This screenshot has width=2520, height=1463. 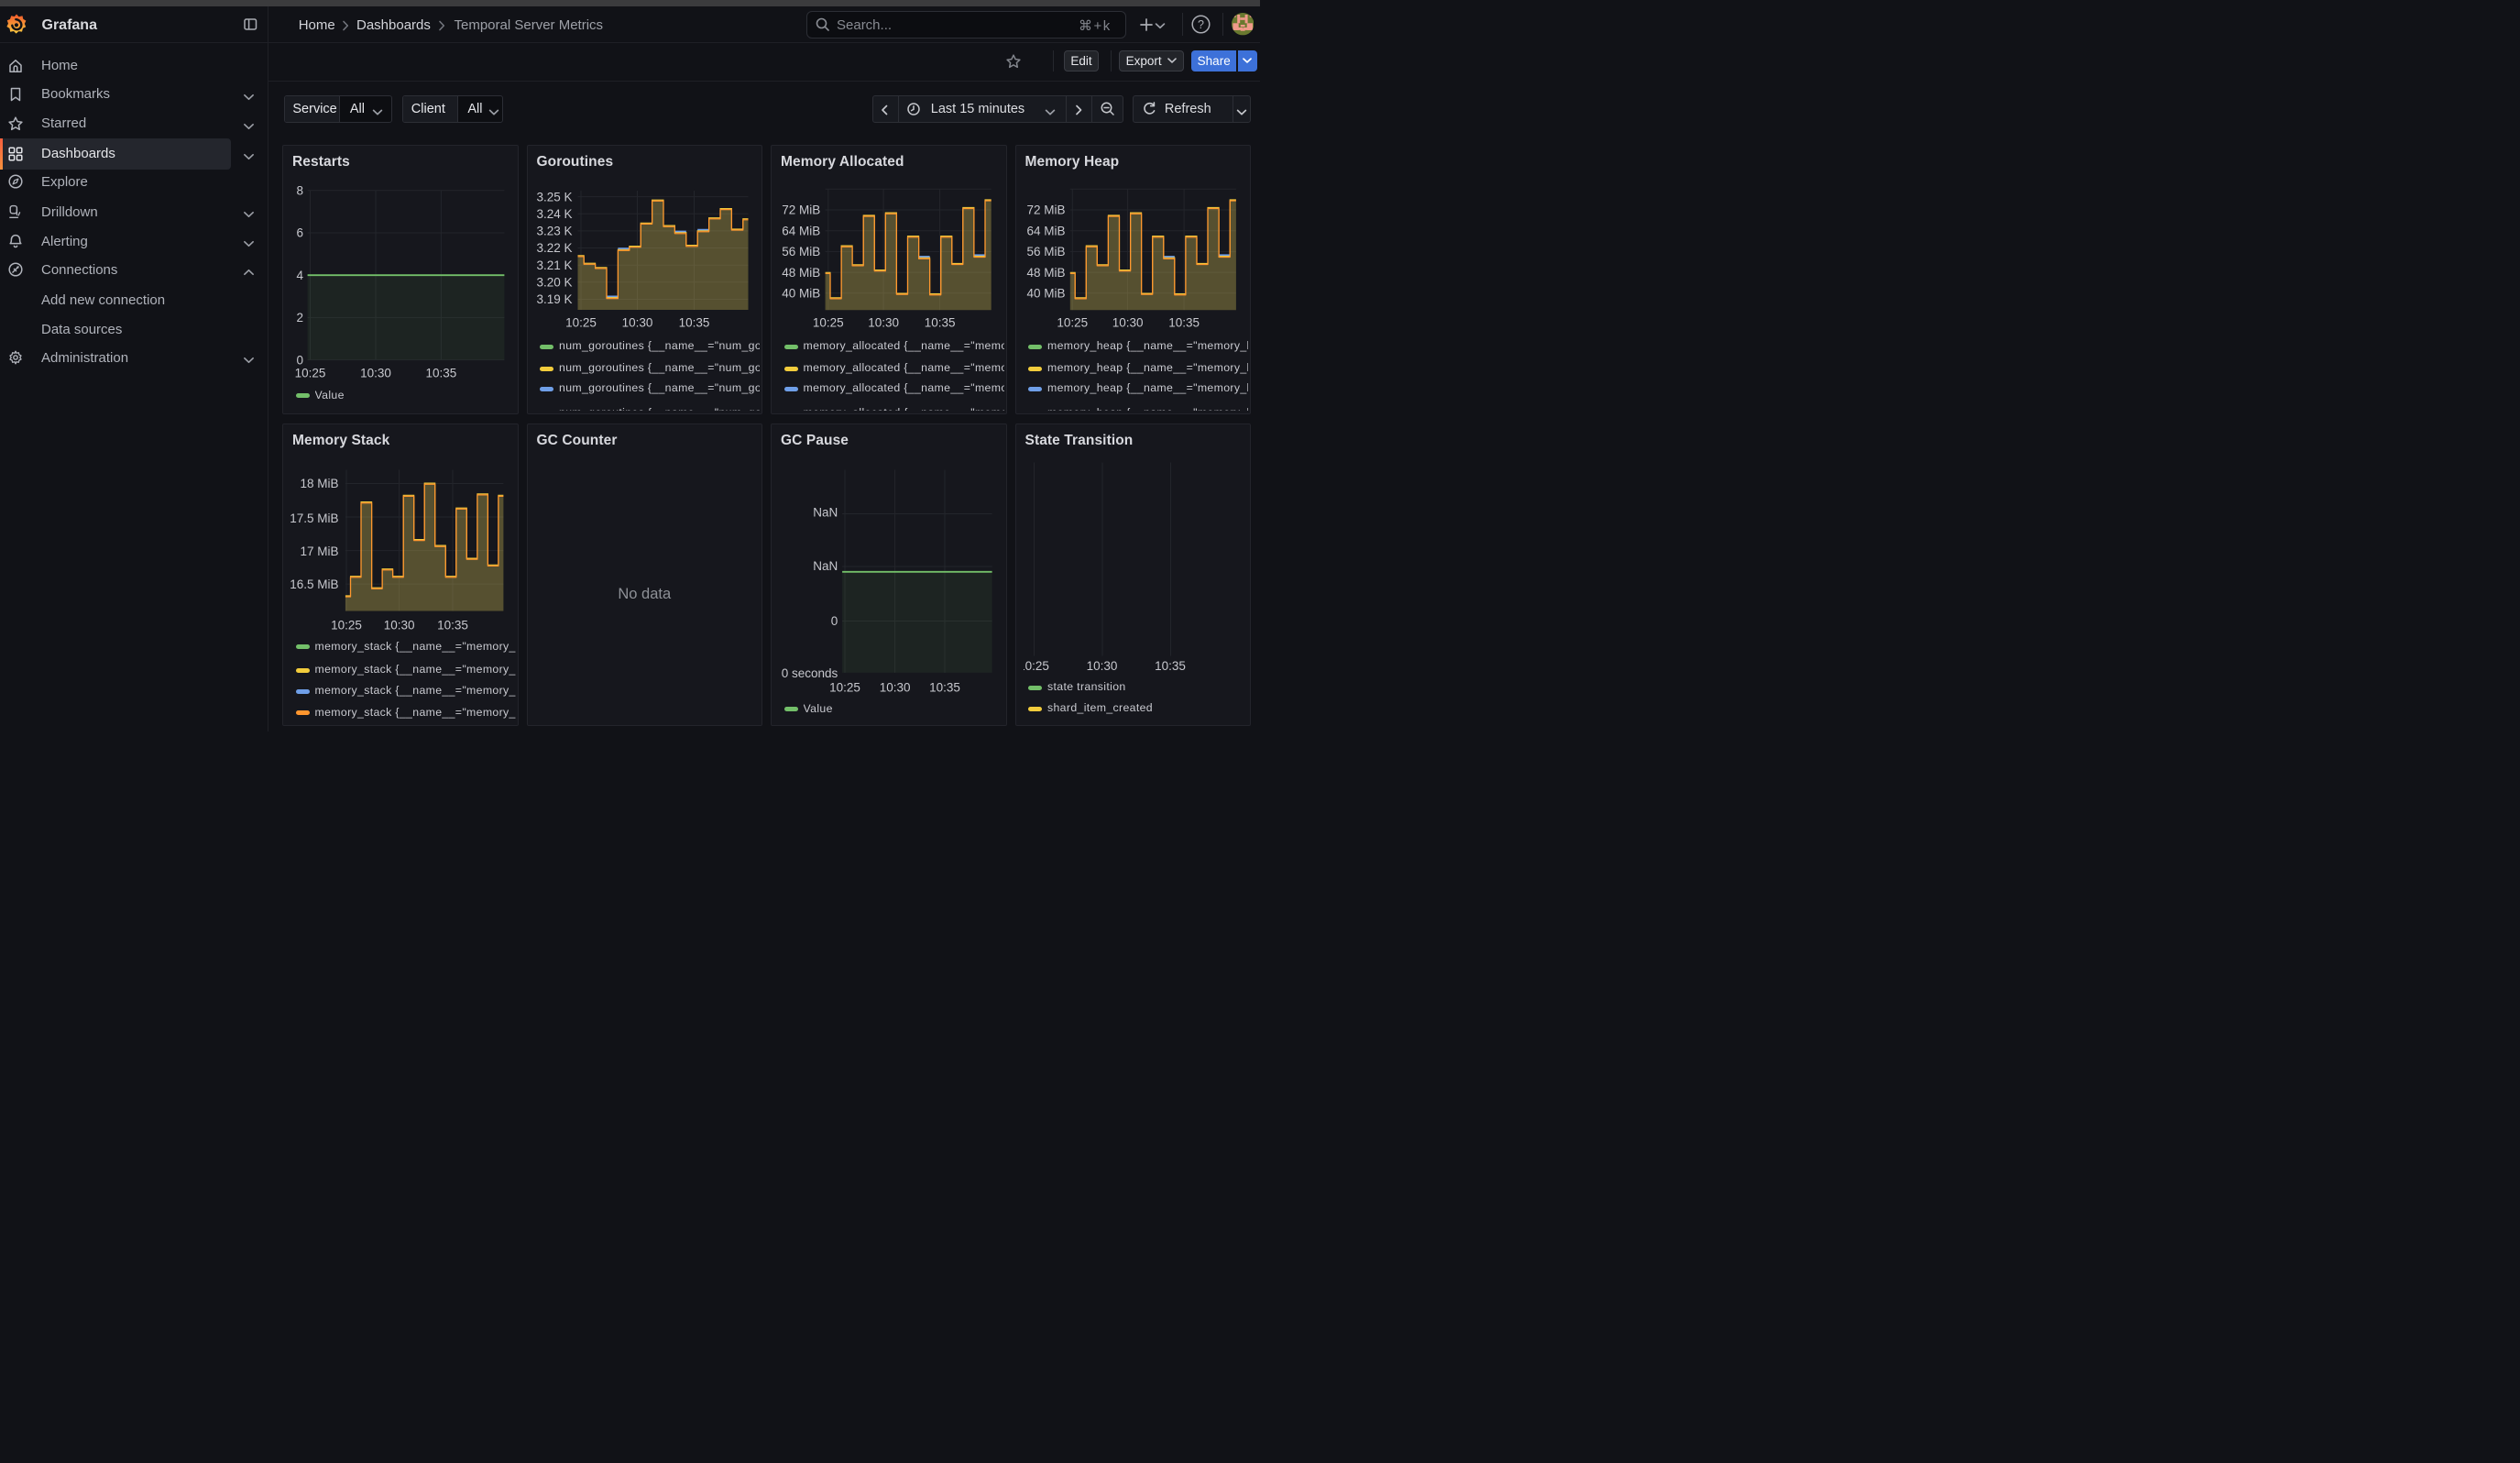 What do you see at coordinates (554, 214) in the screenshot?
I see `svg-text: 3.24 K` at bounding box center [554, 214].